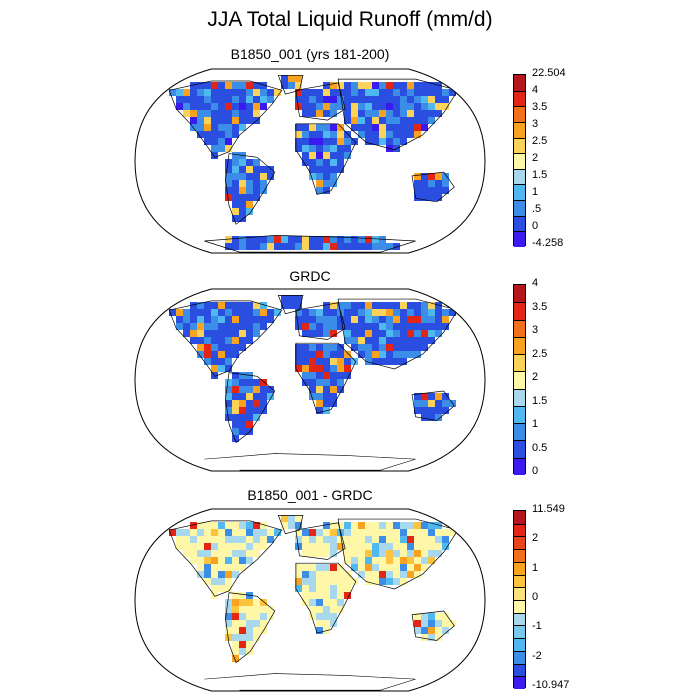 This screenshot has height=700, width=700. What do you see at coordinates (535, 471) in the screenshot?
I see `colorbar-grdc-label: 0` at bounding box center [535, 471].